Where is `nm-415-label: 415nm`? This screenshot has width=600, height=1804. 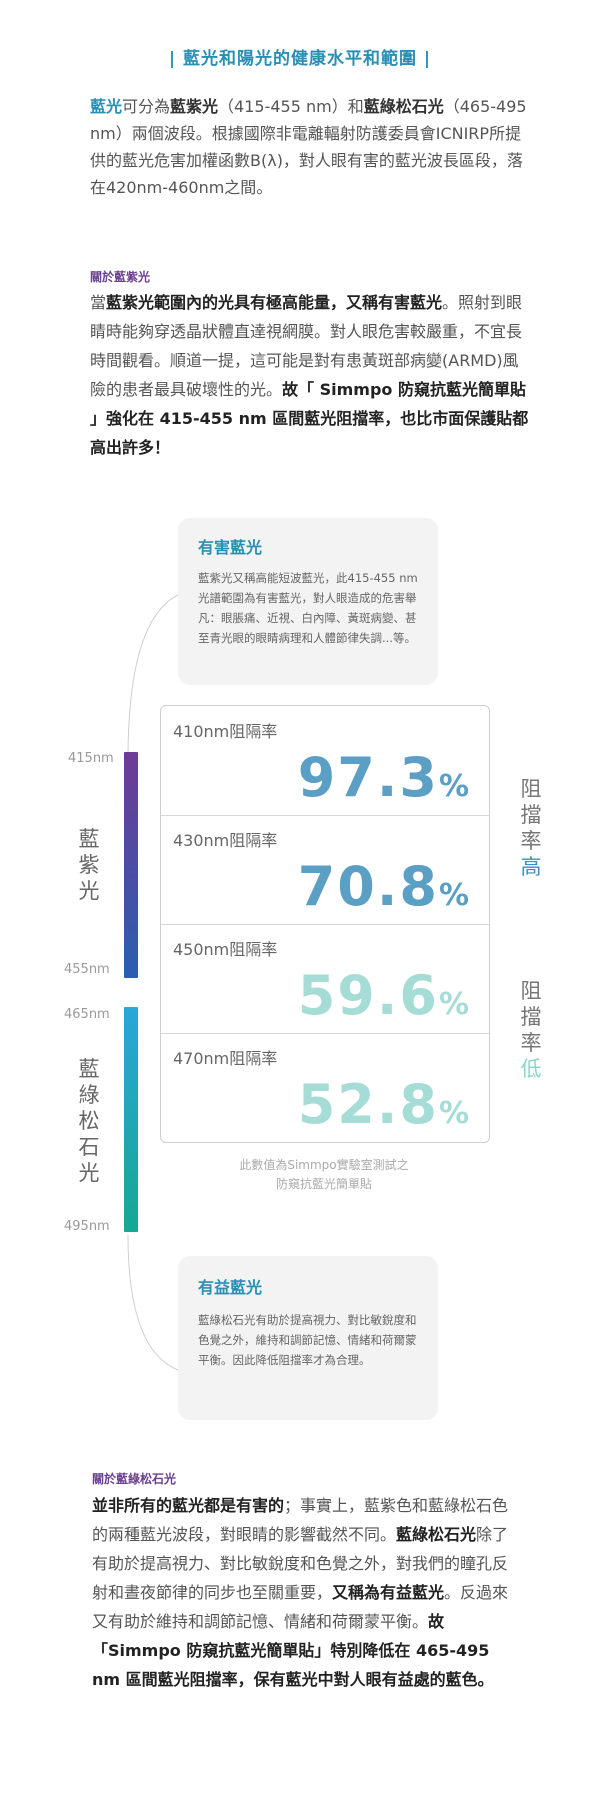 nm-415-label: 415nm is located at coordinates (91, 758).